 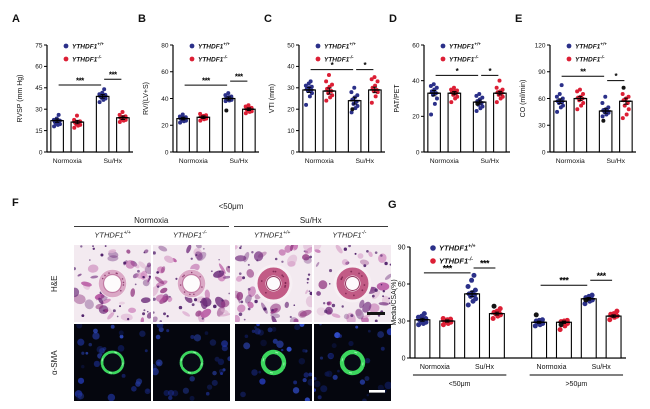 What do you see at coordinates (112, 362) in the screenshot?
I see `asma-image-wt-normoxia` at bounding box center [112, 362].